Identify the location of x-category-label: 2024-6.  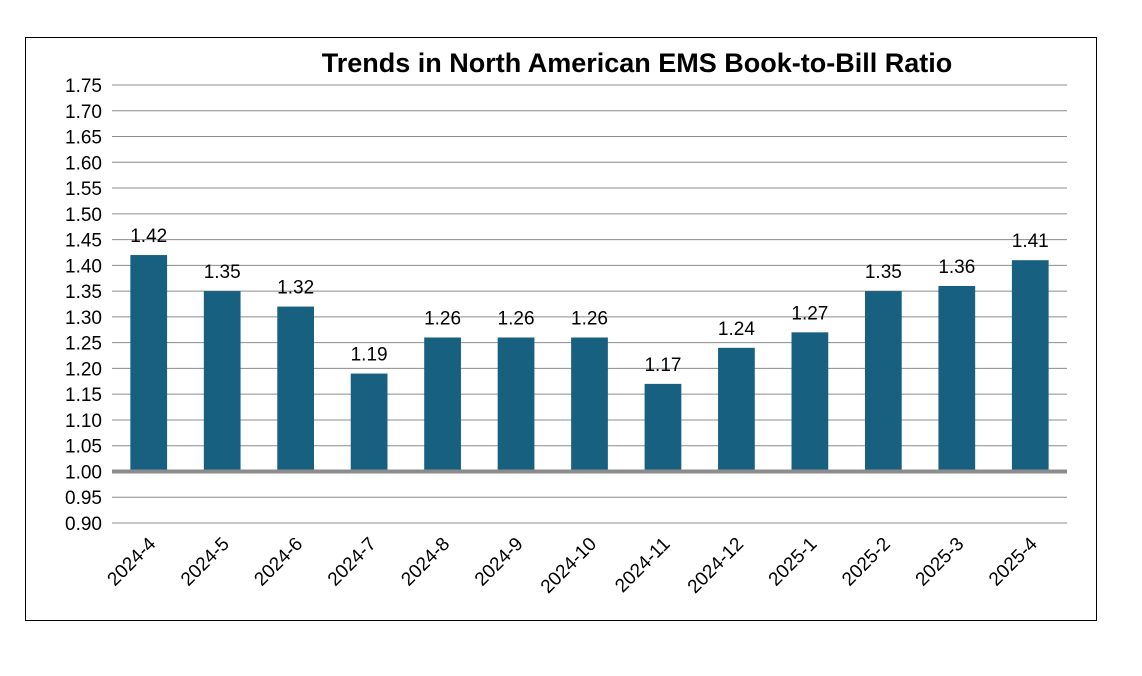
(278, 562).